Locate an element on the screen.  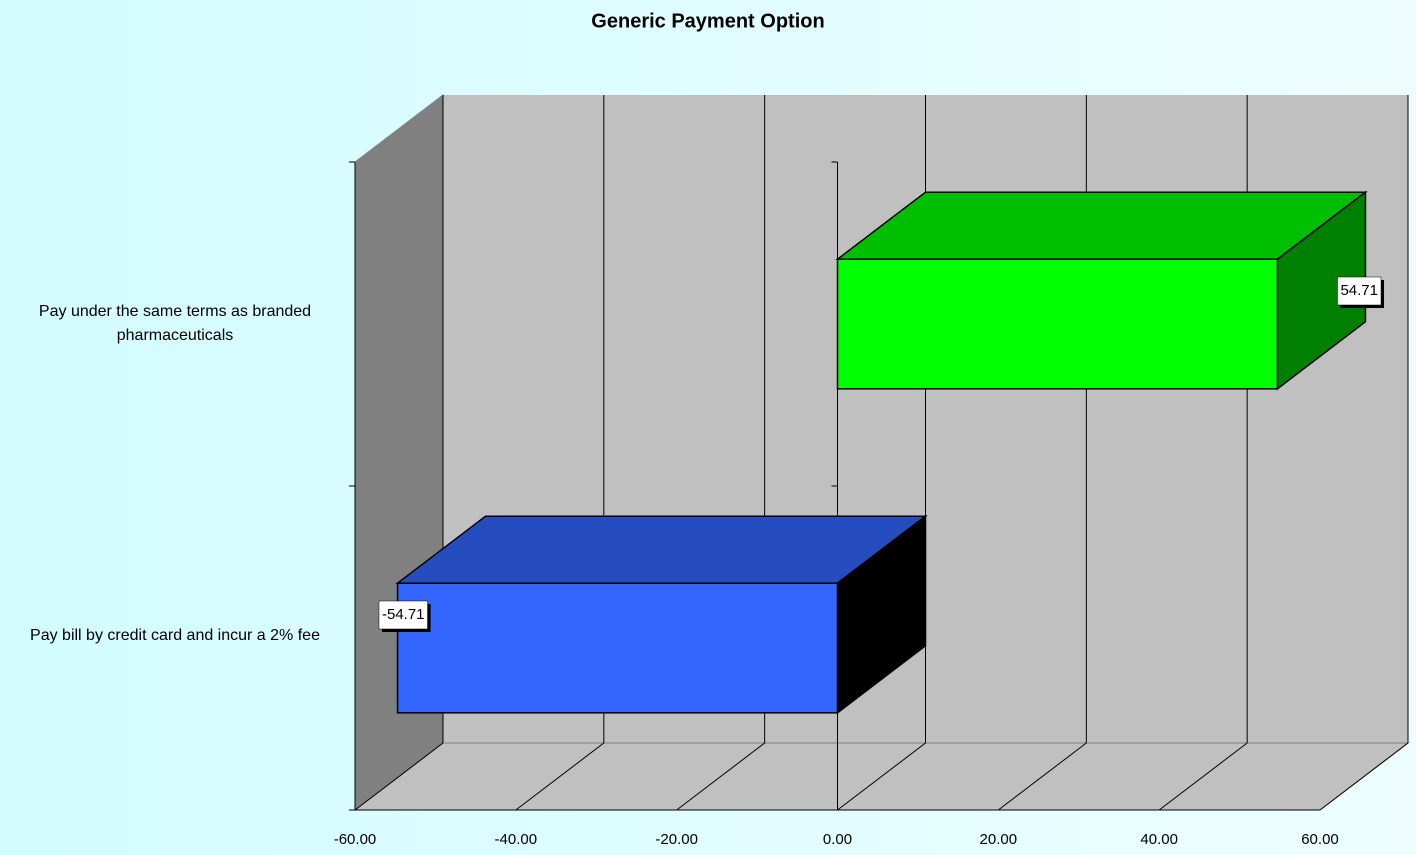
x-tick-label: -60.00 is located at coordinates (355, 839).